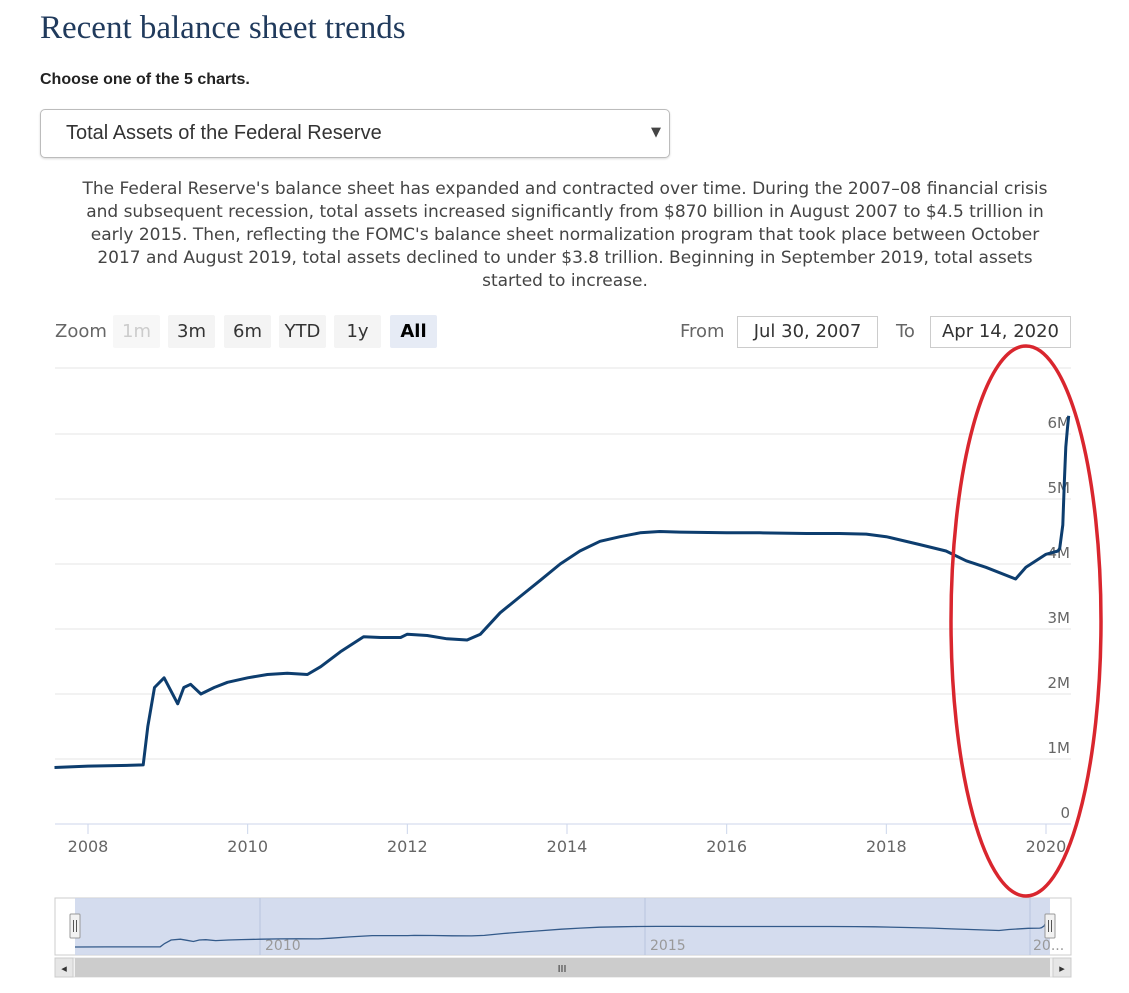  I want to click on y-tick-label: 4M, so click(1059, 553).